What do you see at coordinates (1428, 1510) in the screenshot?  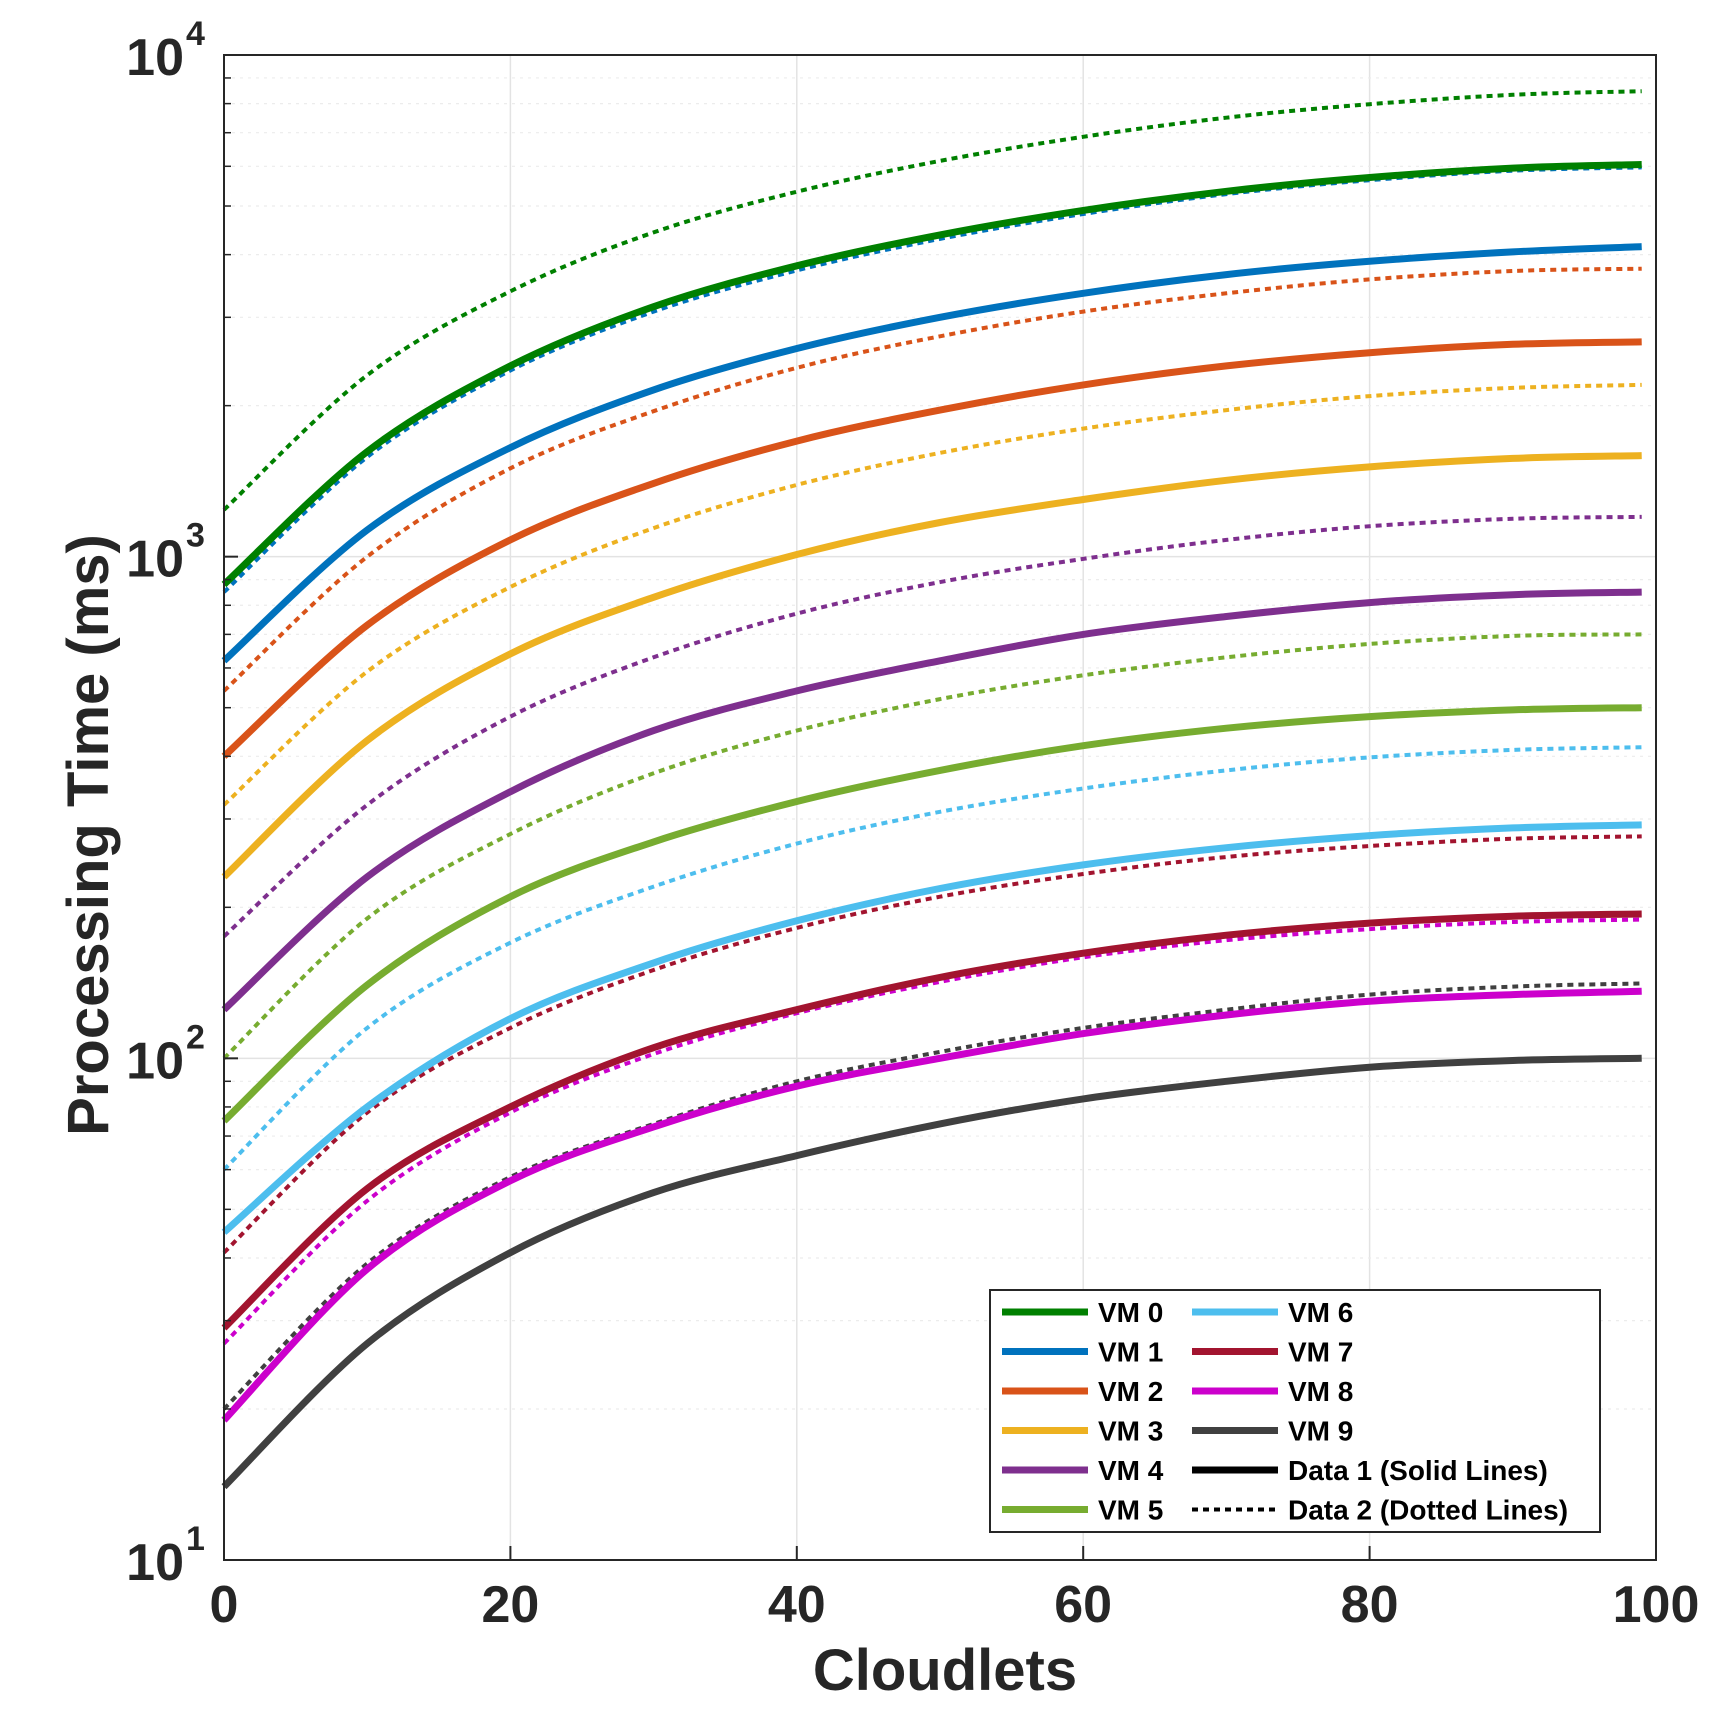 I see `legend-label: Data 2 (Dotted Lines)` at bounding box center [1428, 1510].